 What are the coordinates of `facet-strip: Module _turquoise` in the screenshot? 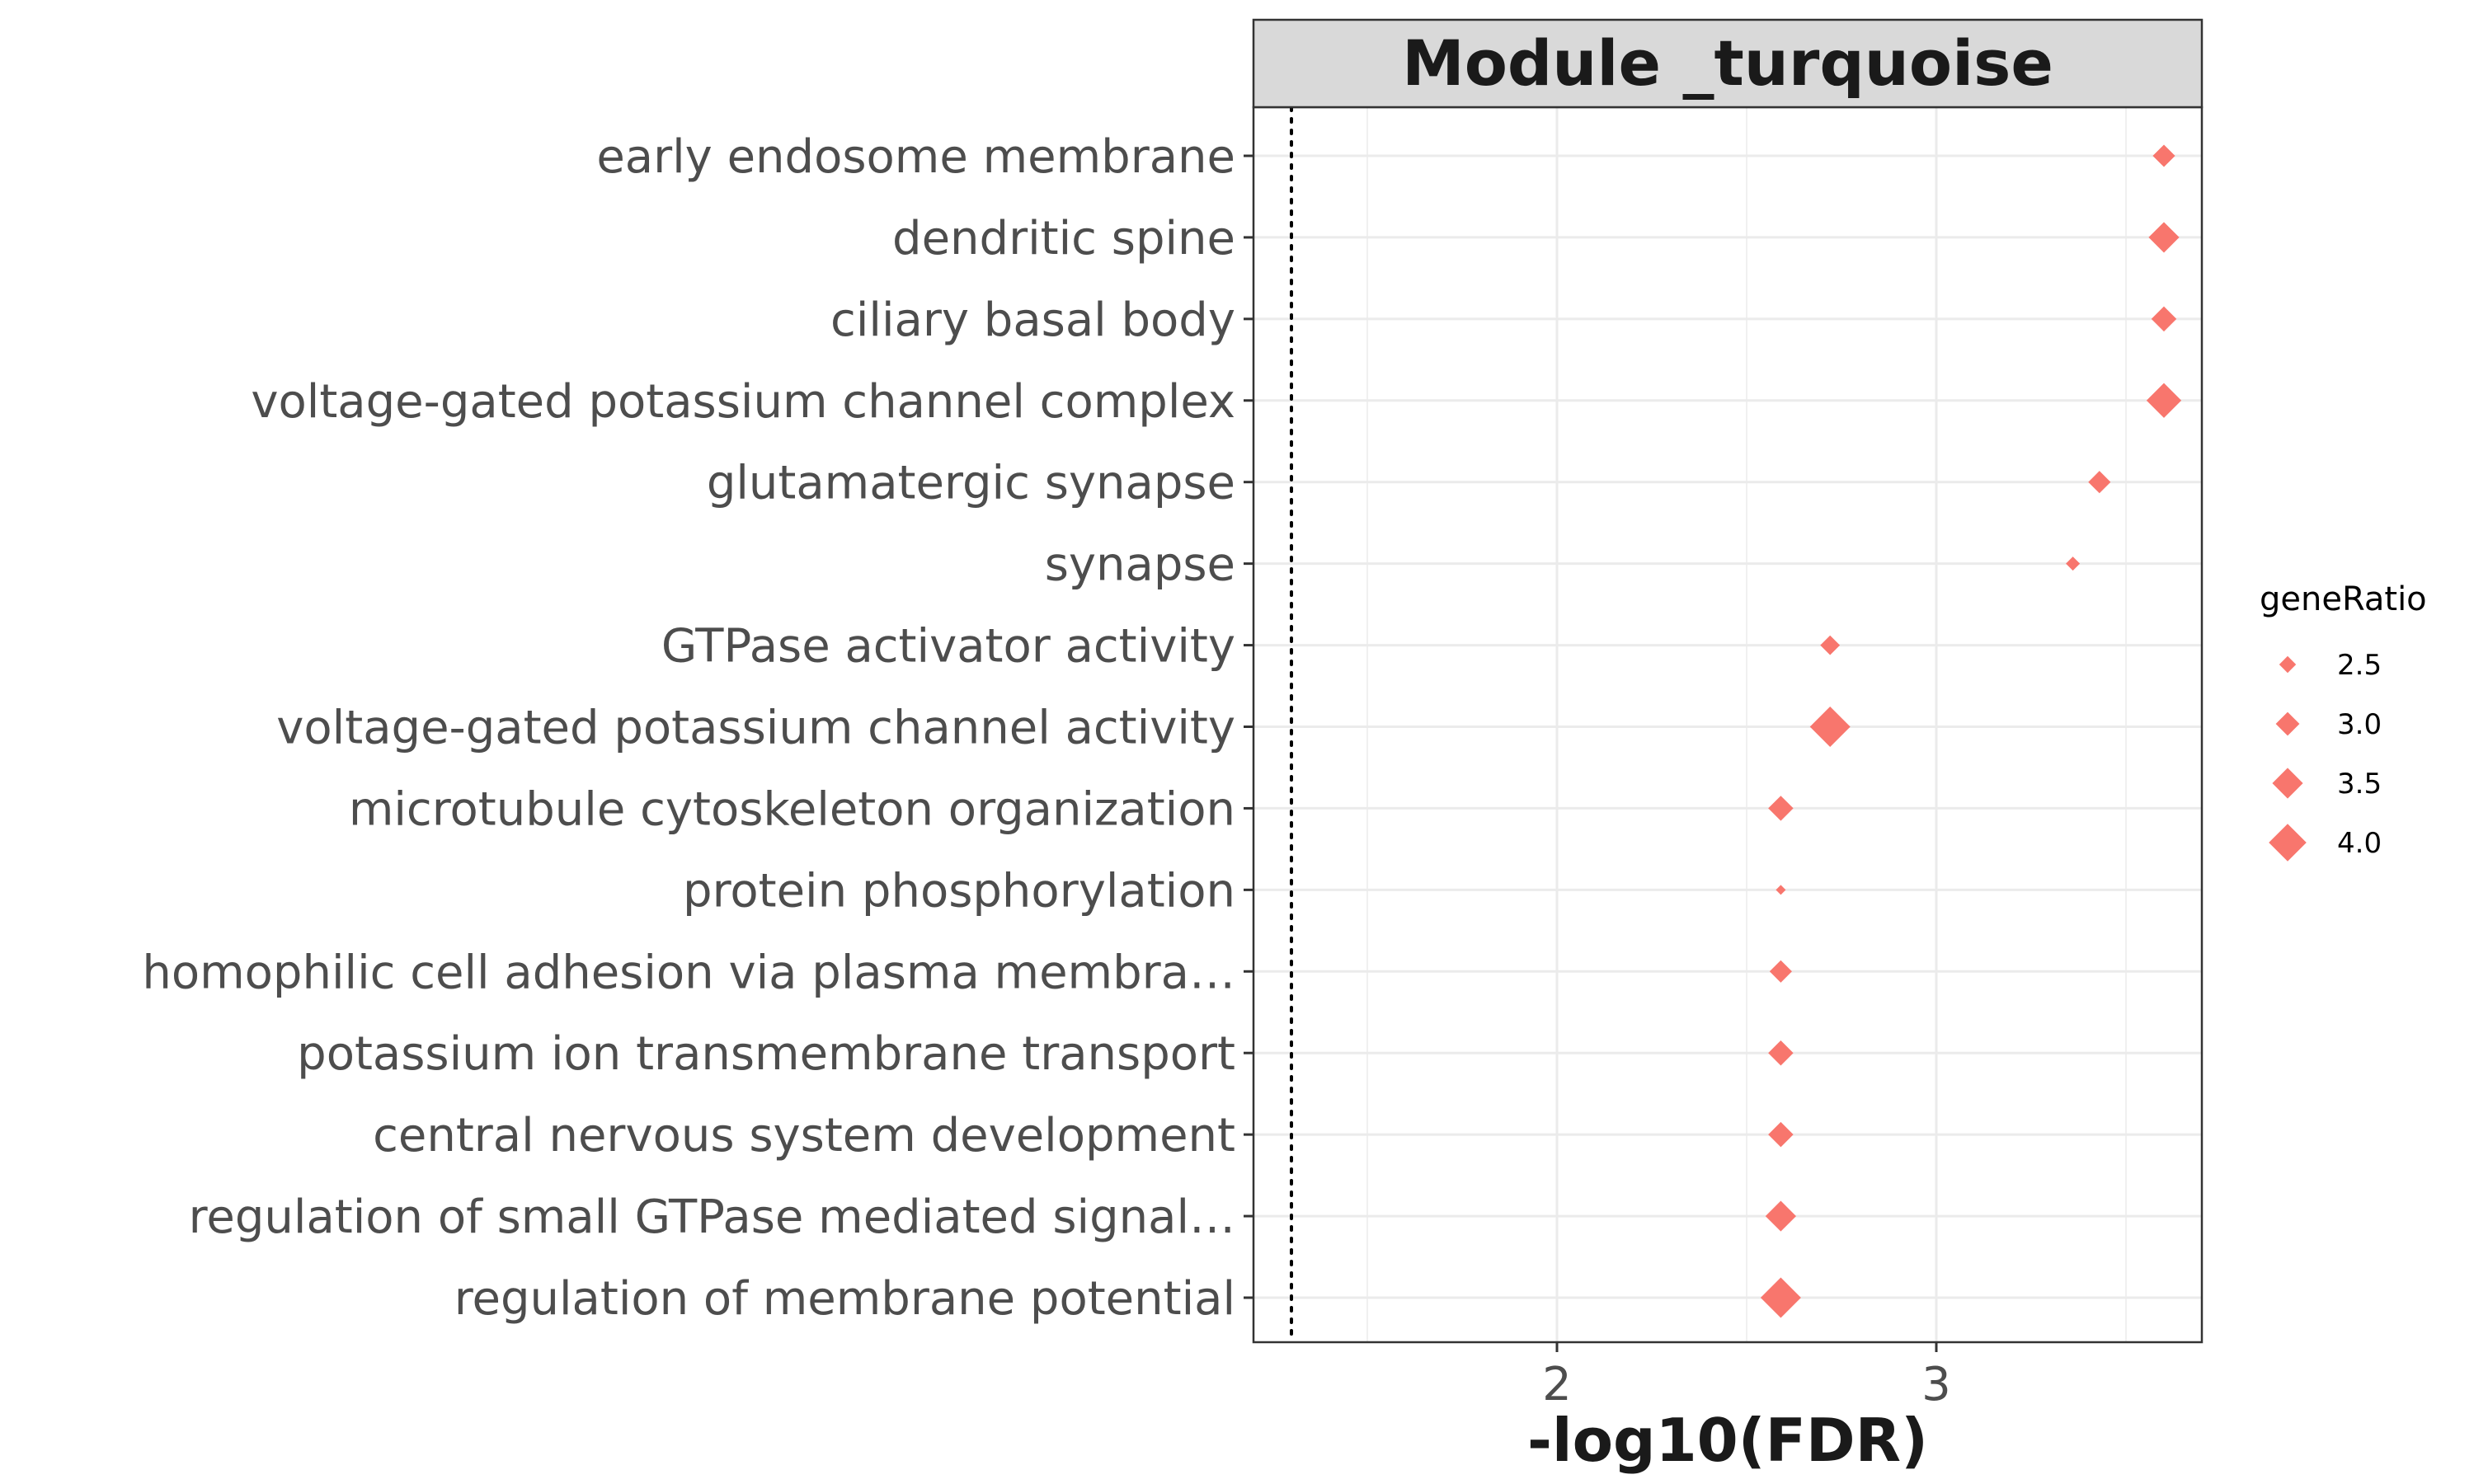 It's located at (1728, 63).